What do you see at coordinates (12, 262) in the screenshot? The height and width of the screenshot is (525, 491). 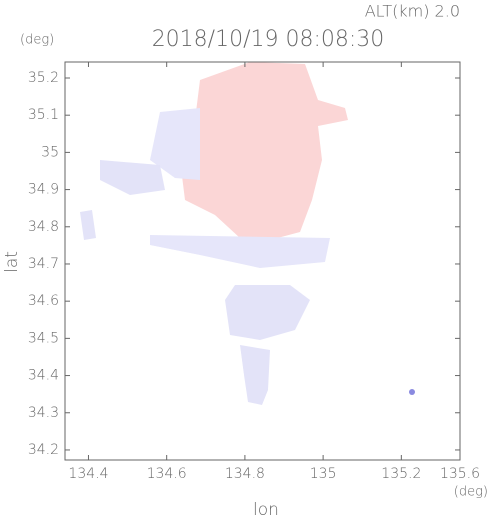 I see `y-axis-label: lat` at bounding box center [12, 262].